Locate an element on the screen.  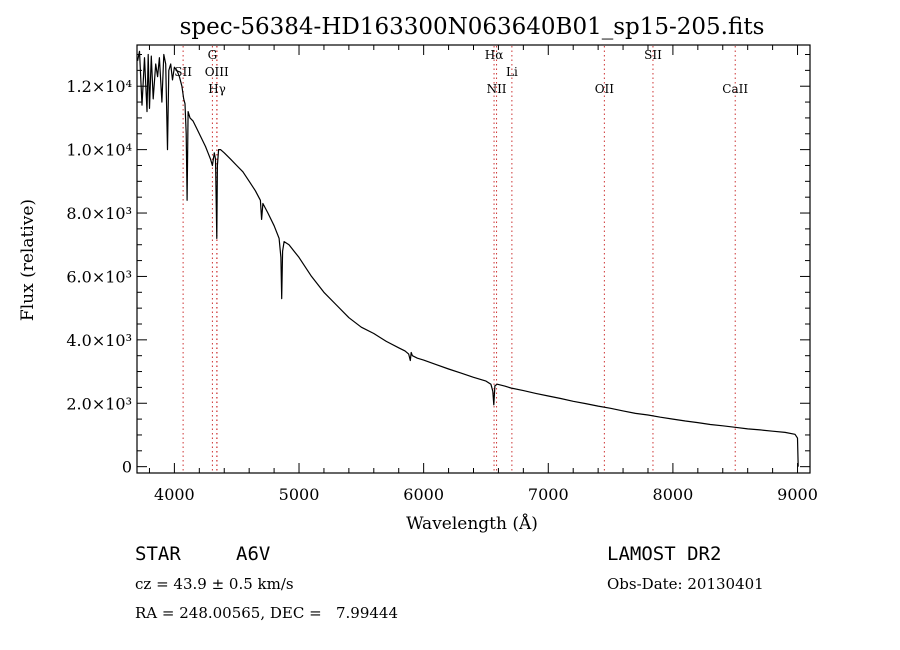
line-marker-label: Hα is located at coordinates (494, 55).